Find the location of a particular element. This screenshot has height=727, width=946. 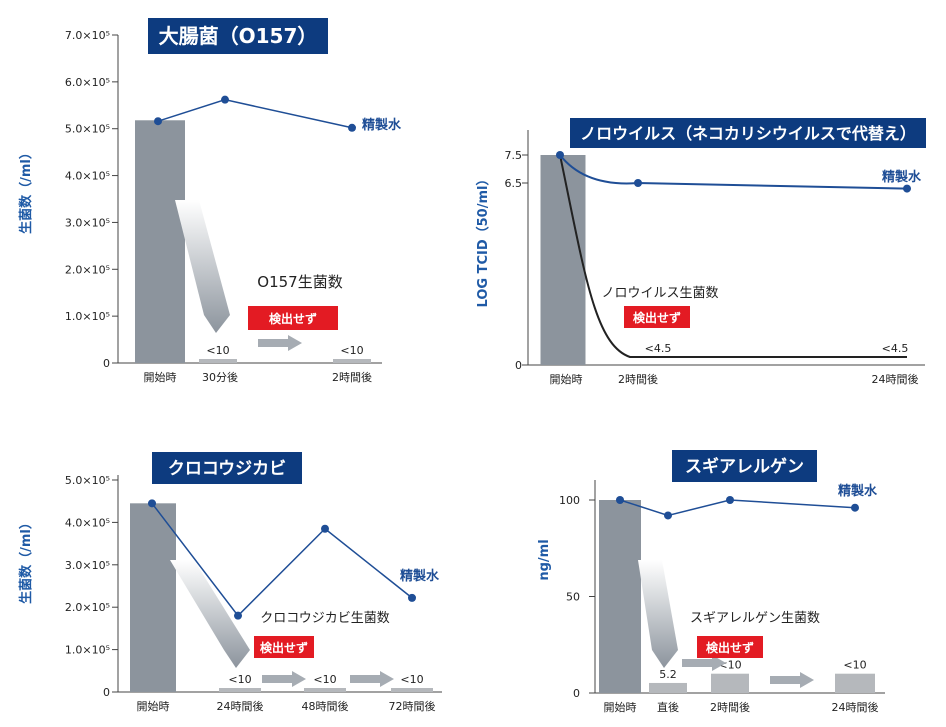

y-tick-label: 7.5 is located at coordinates (514, 155).